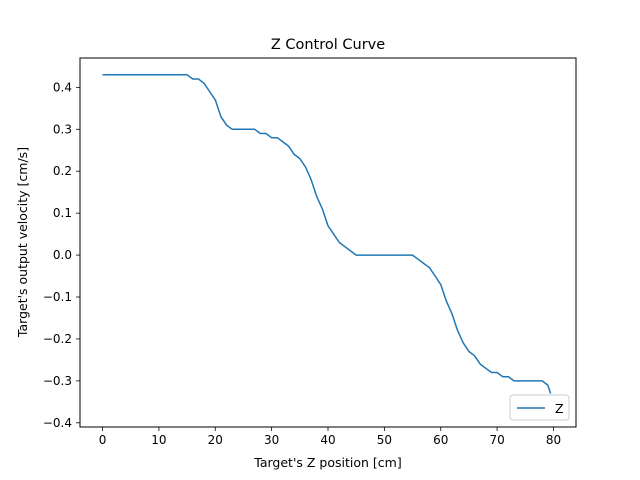  I want to click on y-axis-ticks: −0.4 −0.3 −0.2 −0.1 0.0 0.1 0.2 0.3 0.4, so click(61, 255).